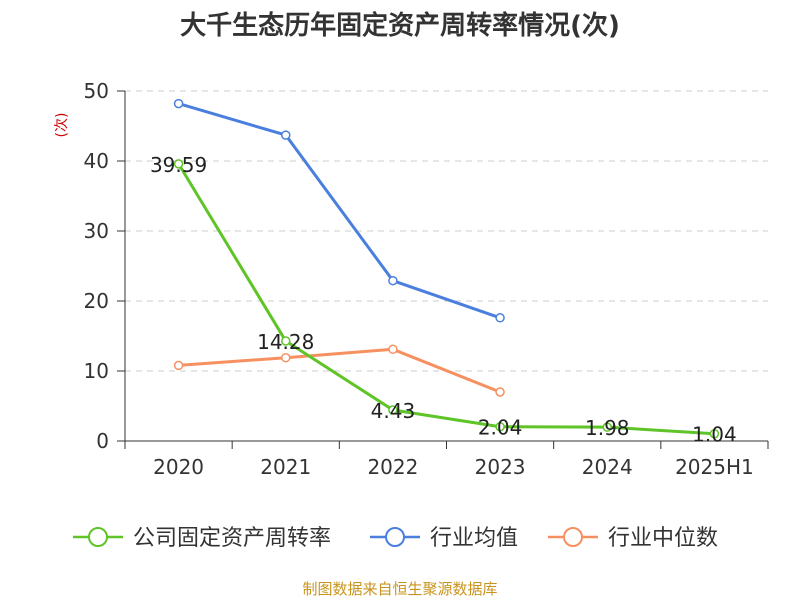 The height and width of the screenshot is (600, 800). What do you see at coordinates (663, 538) in the screenshot?
I see `legend-label: 行业中位数` at bounding box center [663, 538].